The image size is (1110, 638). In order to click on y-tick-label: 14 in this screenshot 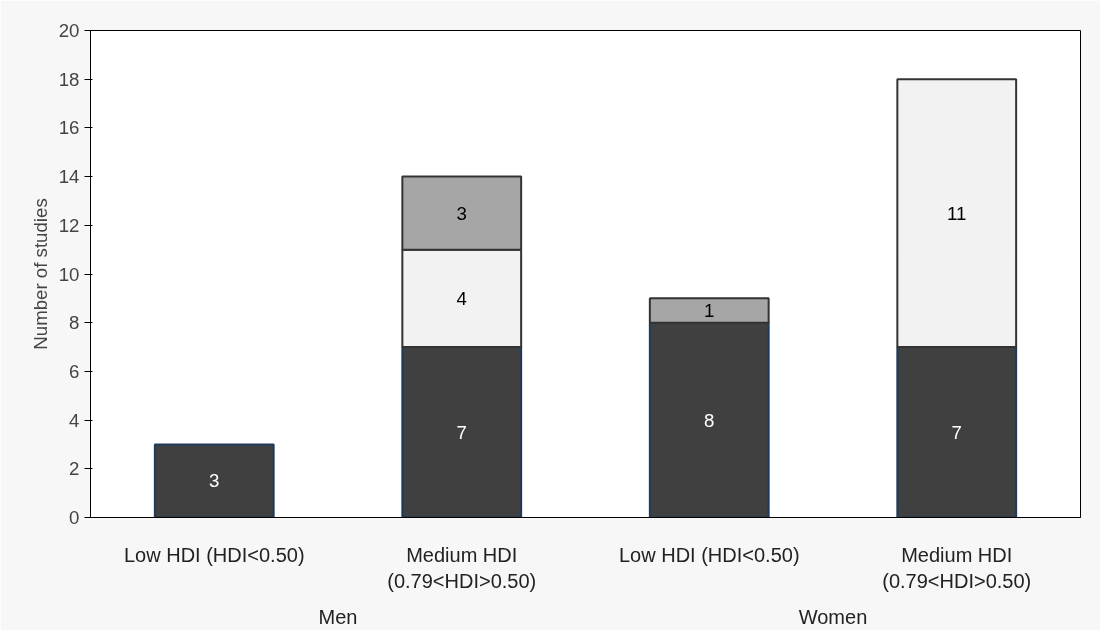, I will do `click(69, 177)`.